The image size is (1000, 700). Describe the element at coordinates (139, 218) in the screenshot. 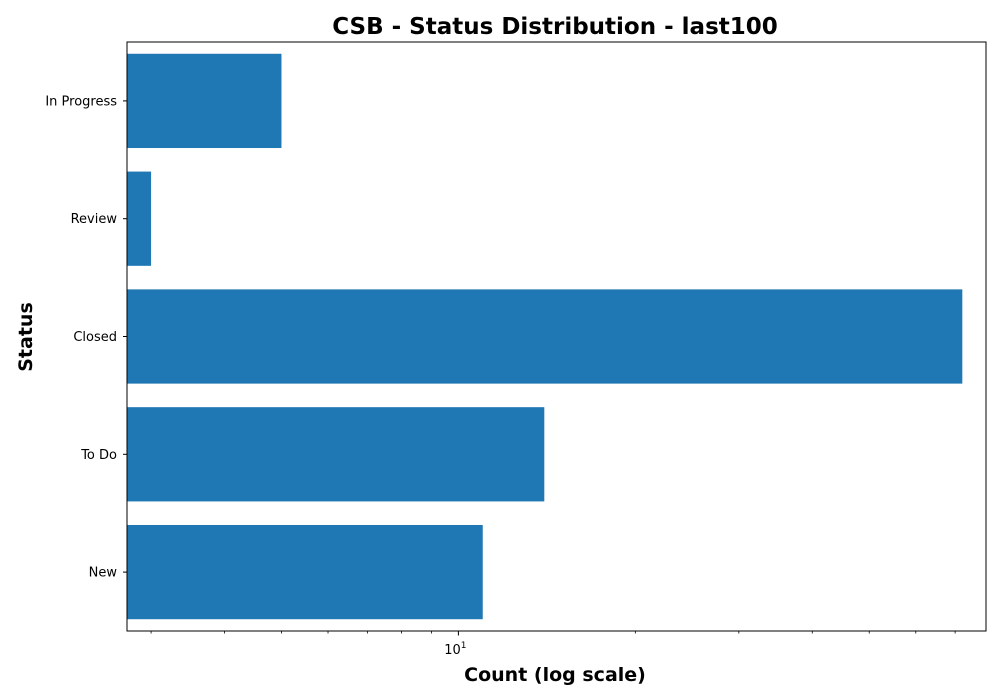

I see `bar-review` at that location.